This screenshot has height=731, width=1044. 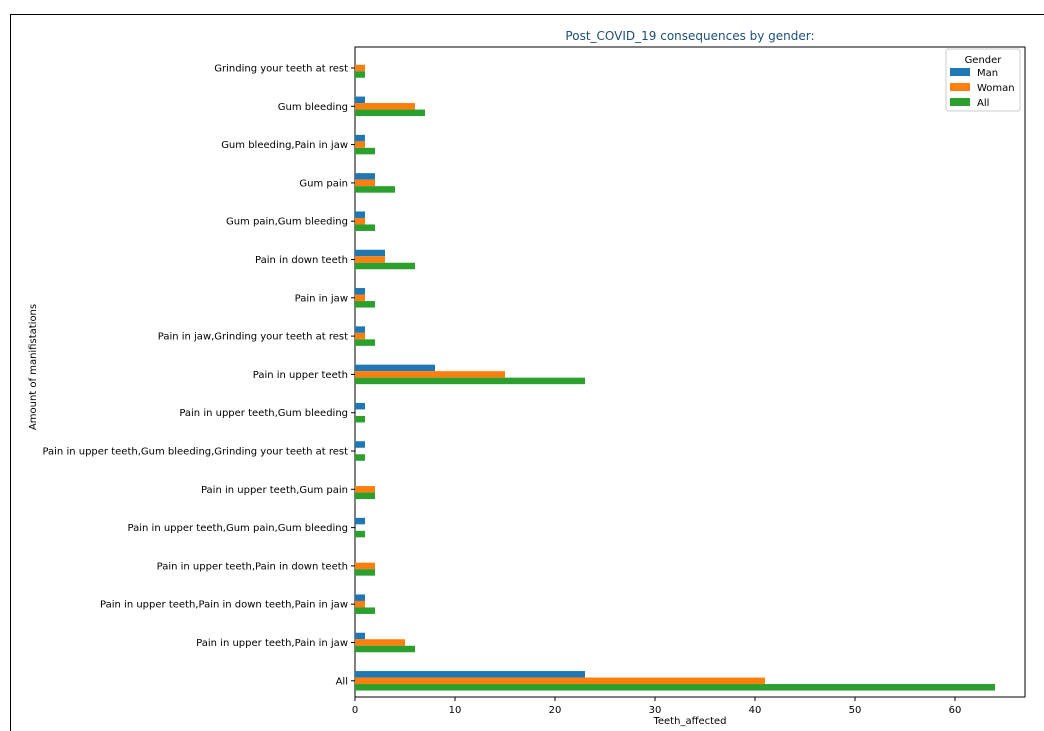 What do you see at coordinates (272, 643) in the screenshot?
I see `y-tick-label-15: Pain in upper teeth,Pain in jaw` at bounding box center [272, 643].